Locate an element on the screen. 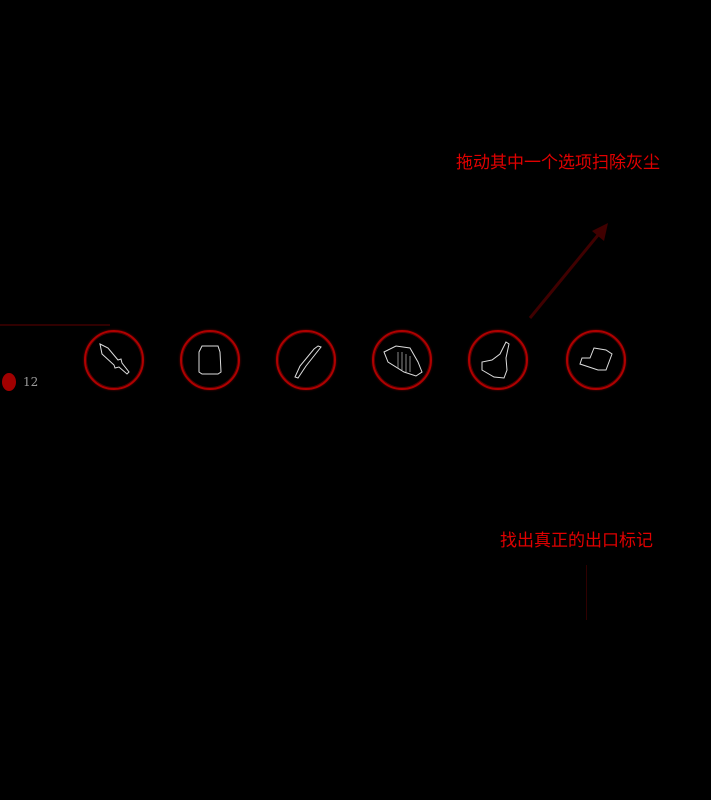  hint-bottom: 找出真正的出口标记 is located at coordinates (576, 541).